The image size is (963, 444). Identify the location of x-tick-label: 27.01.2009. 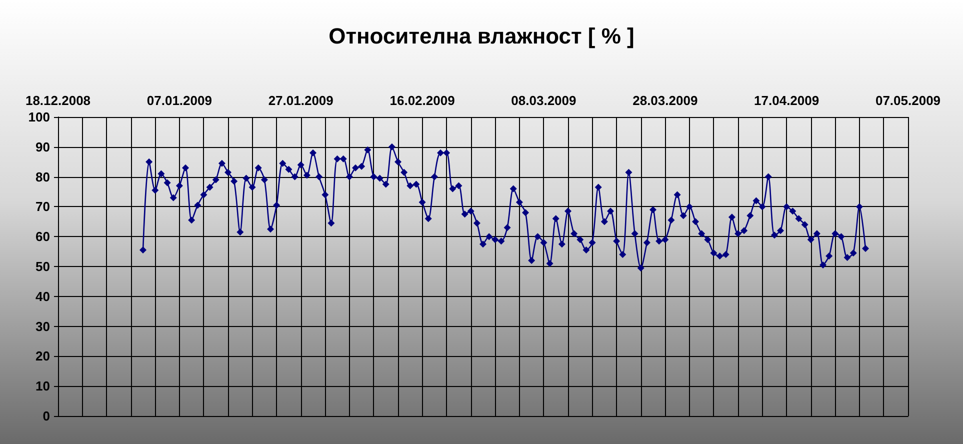
(301, 100).